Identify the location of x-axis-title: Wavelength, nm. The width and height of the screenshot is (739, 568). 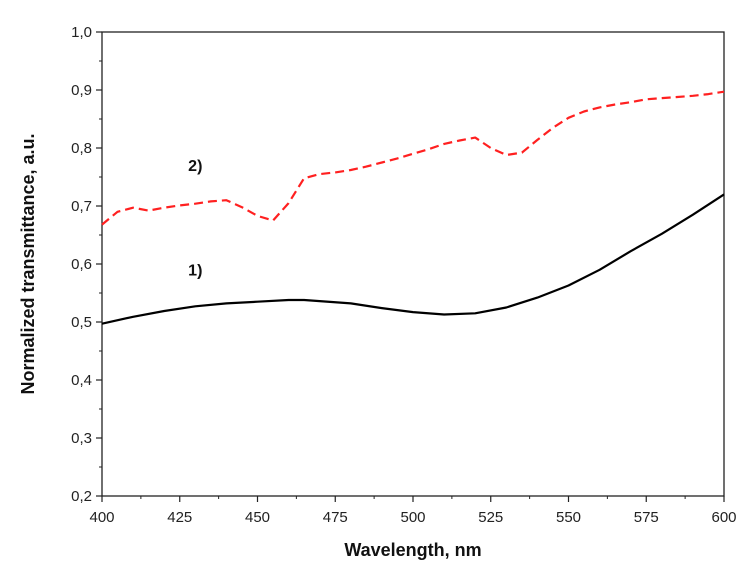
(412, 550).